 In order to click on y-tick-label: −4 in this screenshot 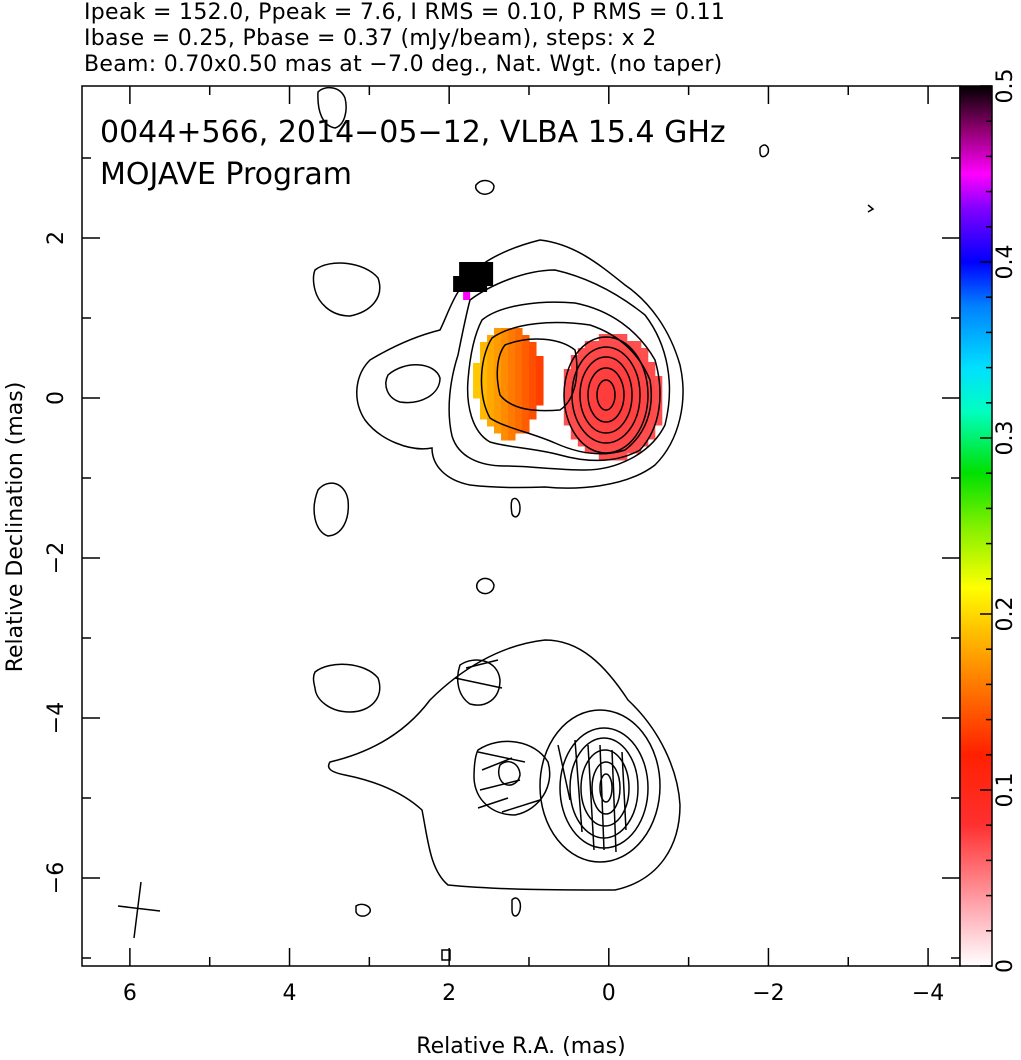, I will do `click(56, 718)`.